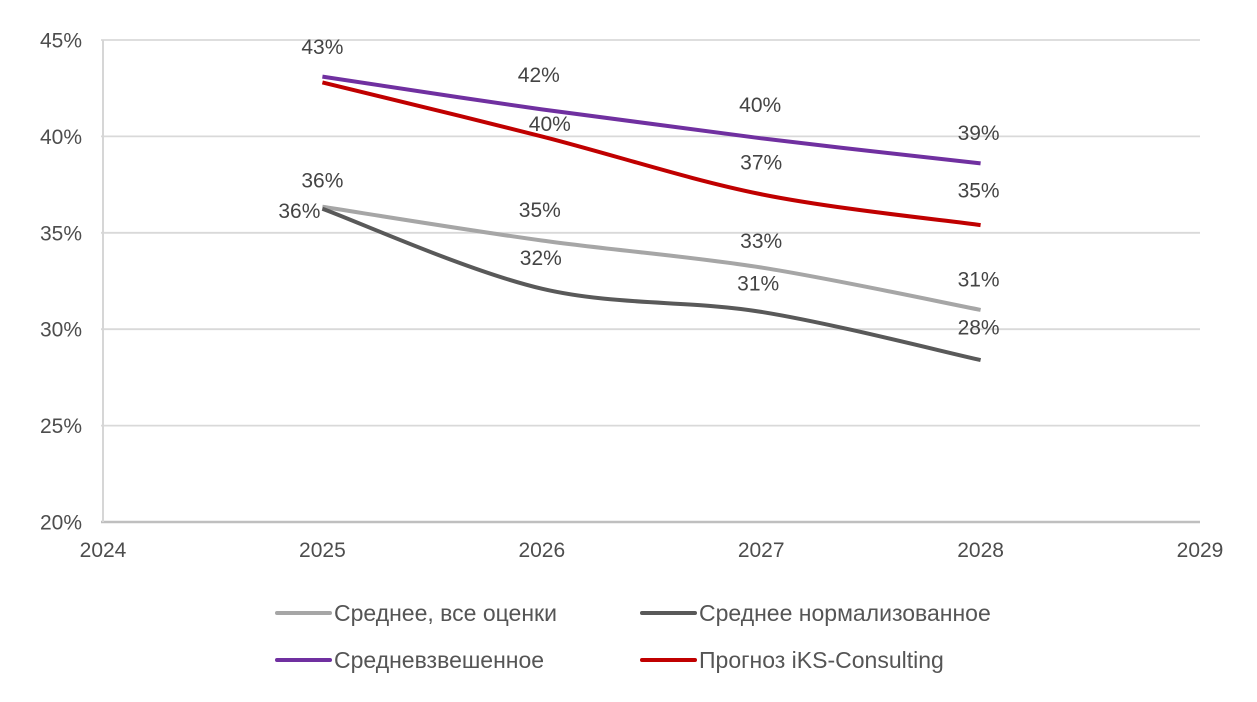 The width and height of the screenshot is (1257, 702). Describe the element at coordinates (541, 550) in the screenshot. I see `x-tick-label: 2026` at that location.